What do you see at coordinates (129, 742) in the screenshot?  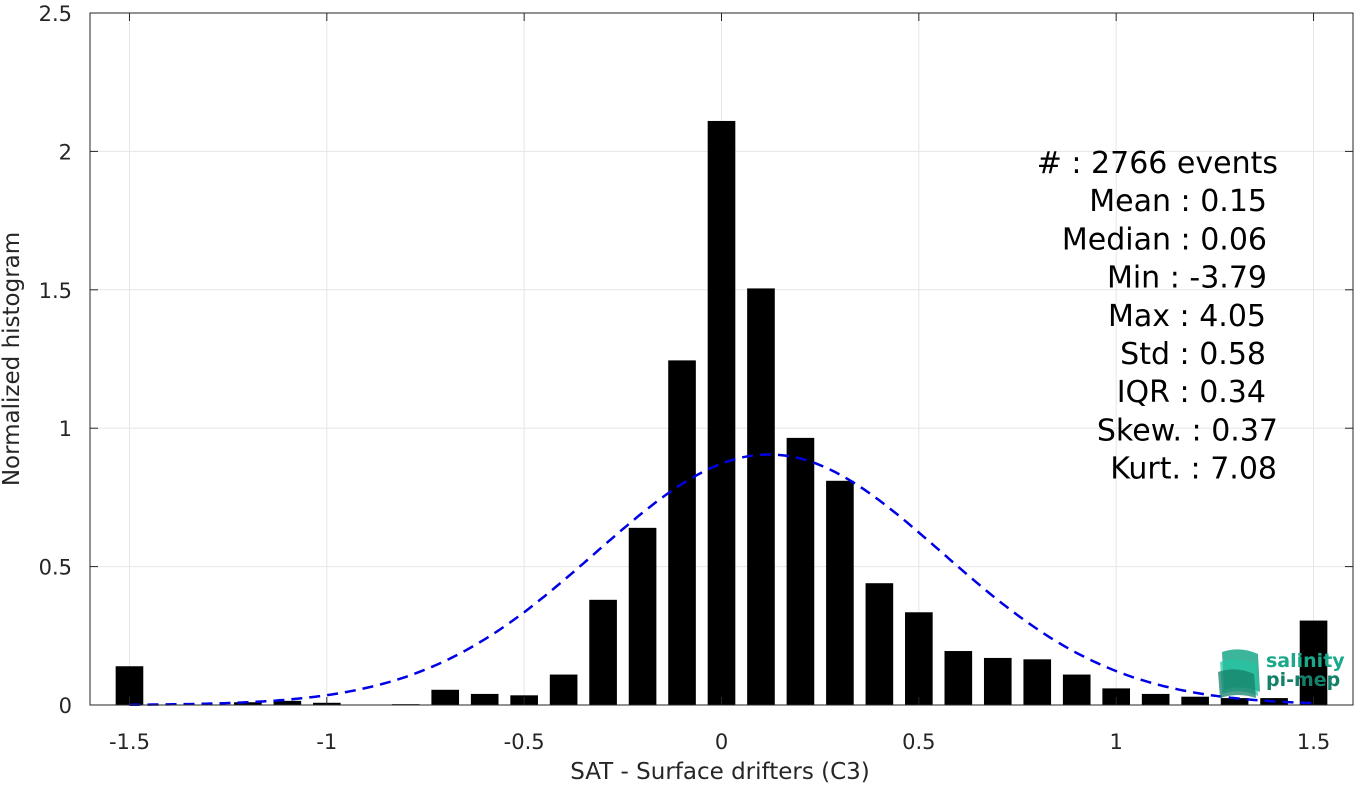 I see `x-tick-label: -1.5` at bounding box center [129, 742].